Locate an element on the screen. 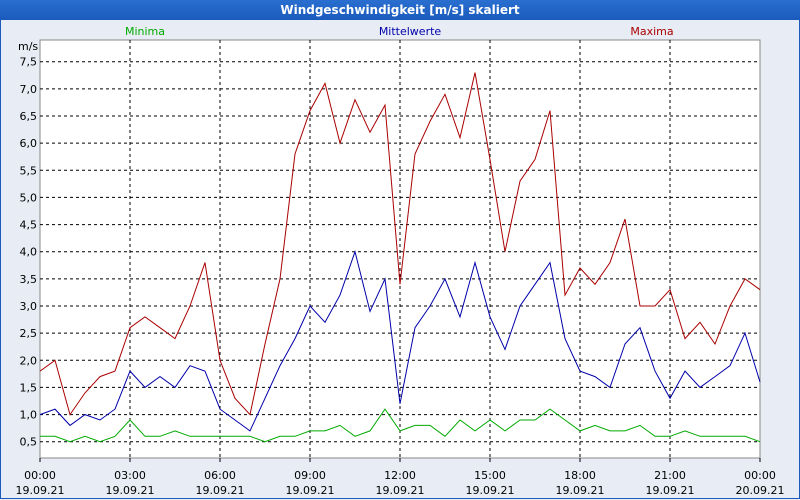 This screenshot has height=500, width=800. x-tick-time: 06:00 is located at coordinates (220, 475).